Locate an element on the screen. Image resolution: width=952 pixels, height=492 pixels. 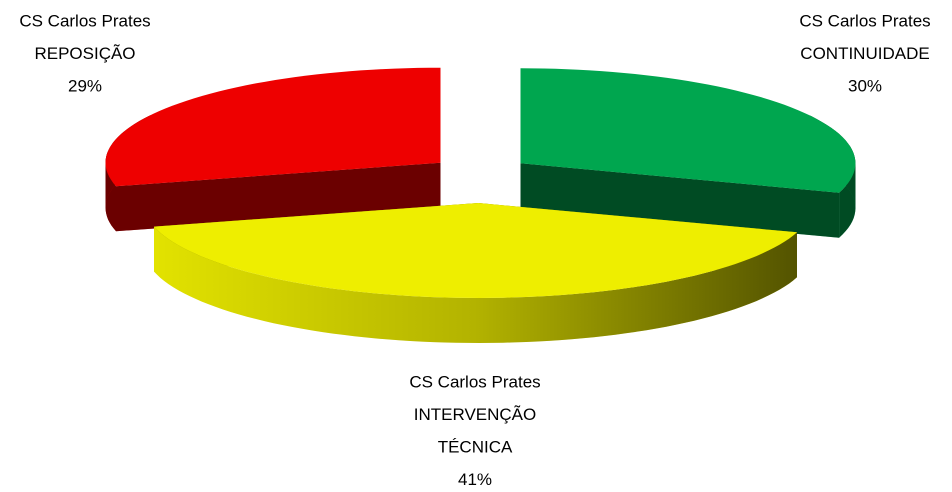
slice-value-label: 41% is located at coordinates (475, 479).